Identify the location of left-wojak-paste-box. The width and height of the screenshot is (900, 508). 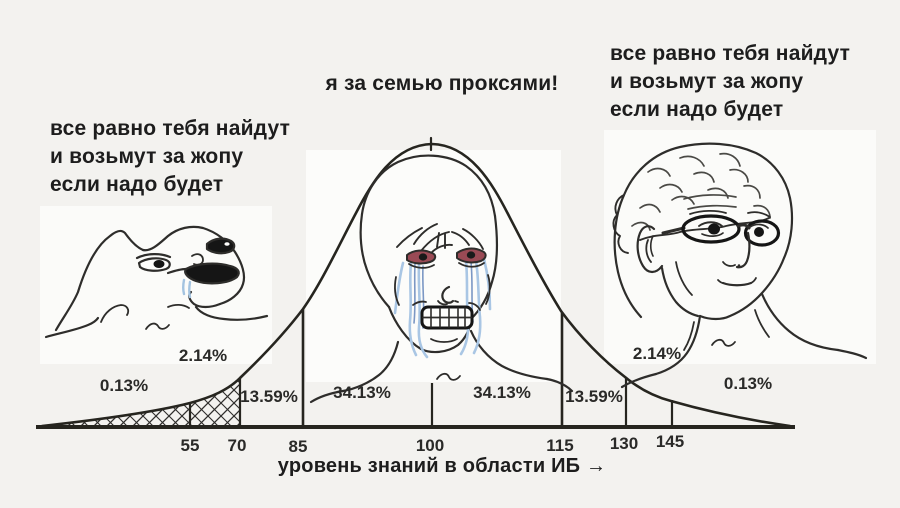
(156, 285).